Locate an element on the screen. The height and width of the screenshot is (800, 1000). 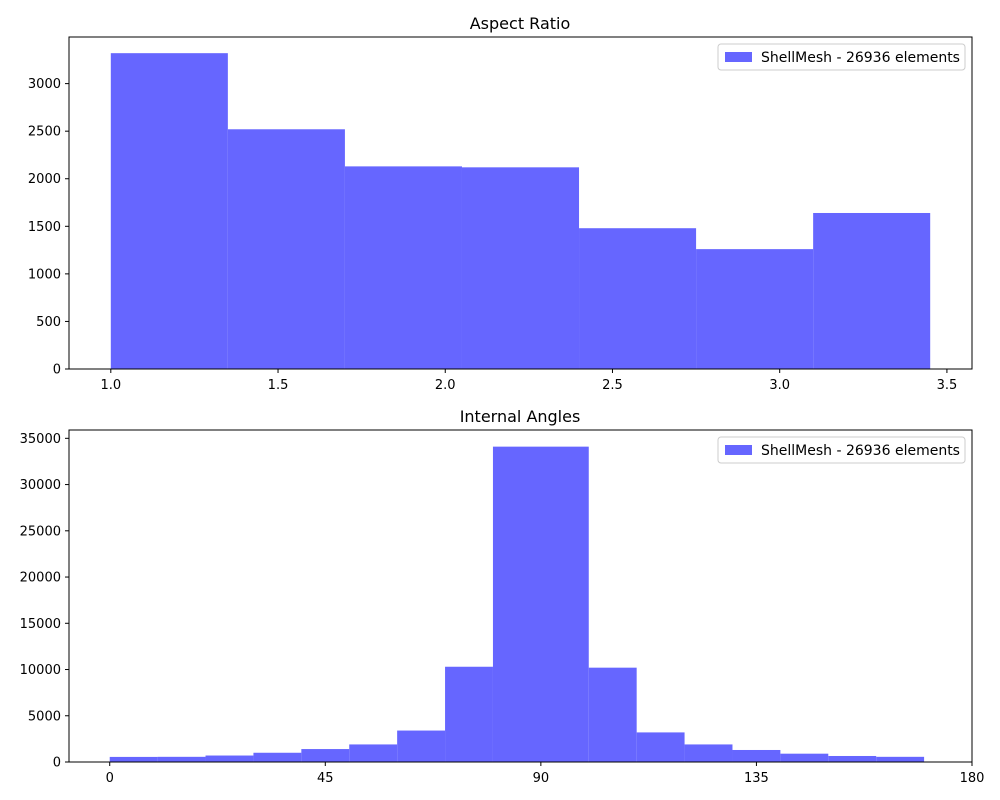
y-tick-label: 1500 is located at coordinates (44, 227).